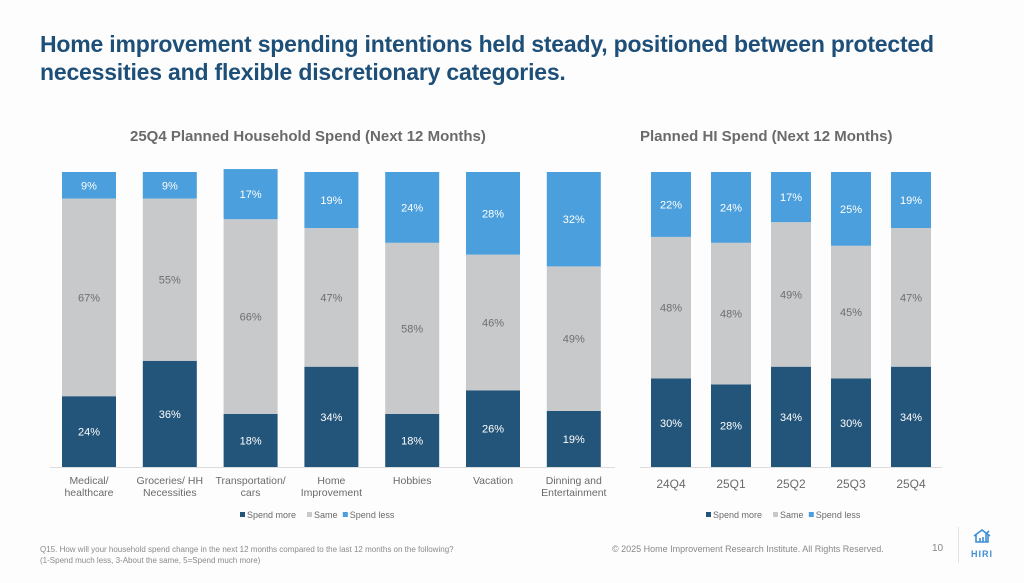  Describe the element at coordinates (574, 481) in the screenshot. I see `category-label: Dinning and` at that location.